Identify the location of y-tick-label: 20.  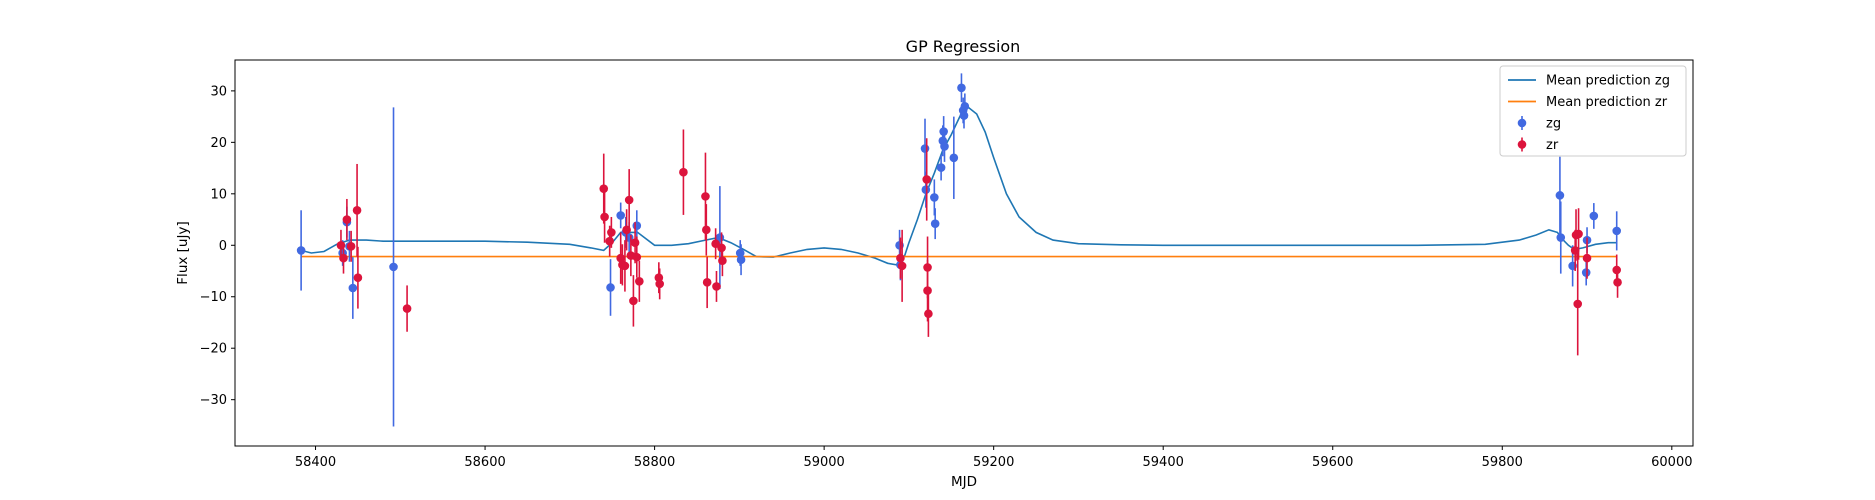
(218, 143).